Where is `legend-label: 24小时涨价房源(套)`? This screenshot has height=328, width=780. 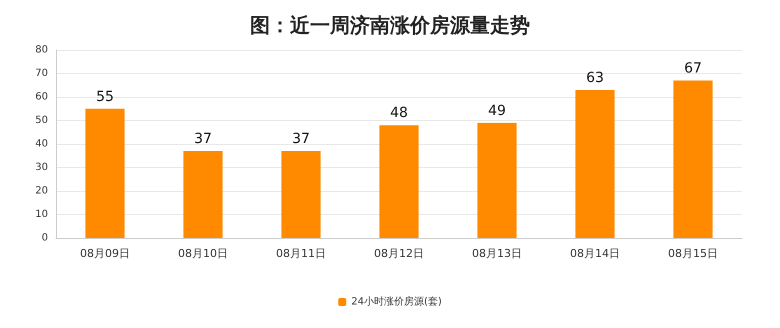 legend-label: 24小时涨价房源(套) is located at coordinates (396, 302).